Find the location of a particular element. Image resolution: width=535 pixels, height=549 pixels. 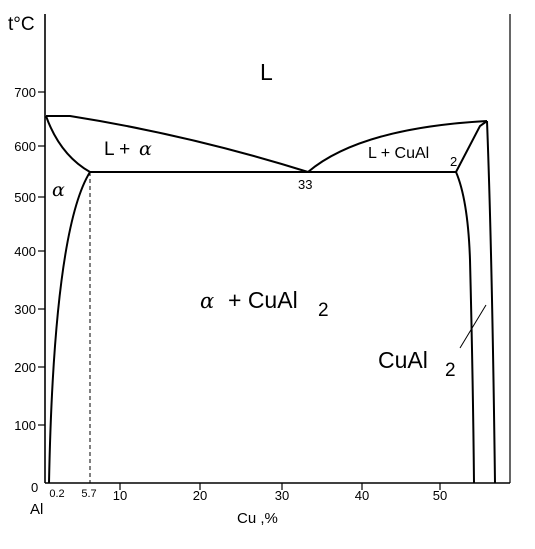

x-tick-label-5.7: 5.7 is located at coordinates (88, 494).